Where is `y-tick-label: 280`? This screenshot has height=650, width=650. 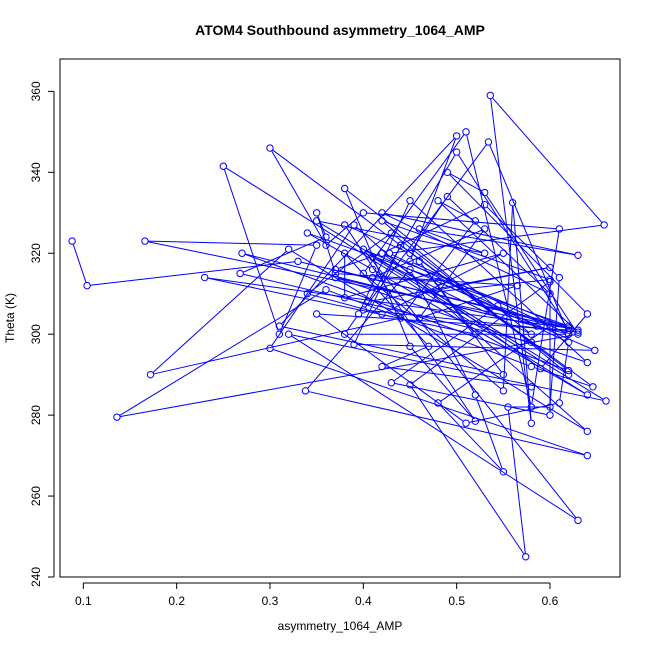
y-tick-label: 280 is located at coordinates (36, 415).